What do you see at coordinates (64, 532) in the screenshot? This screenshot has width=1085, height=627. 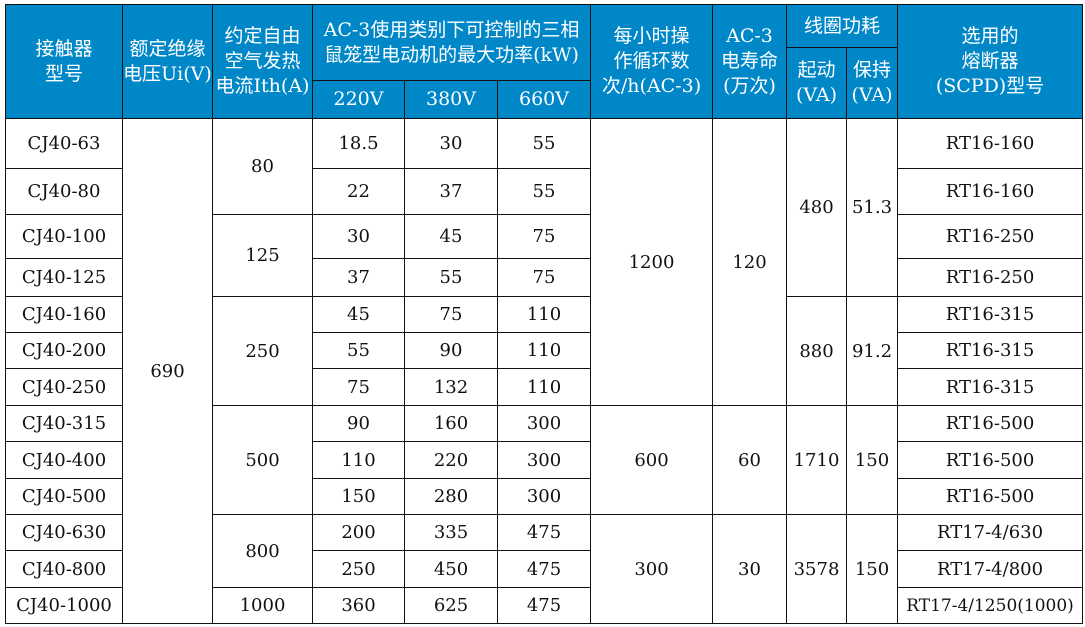 I see `cell-model: CJ40-630` at bounding box center [64, 532].